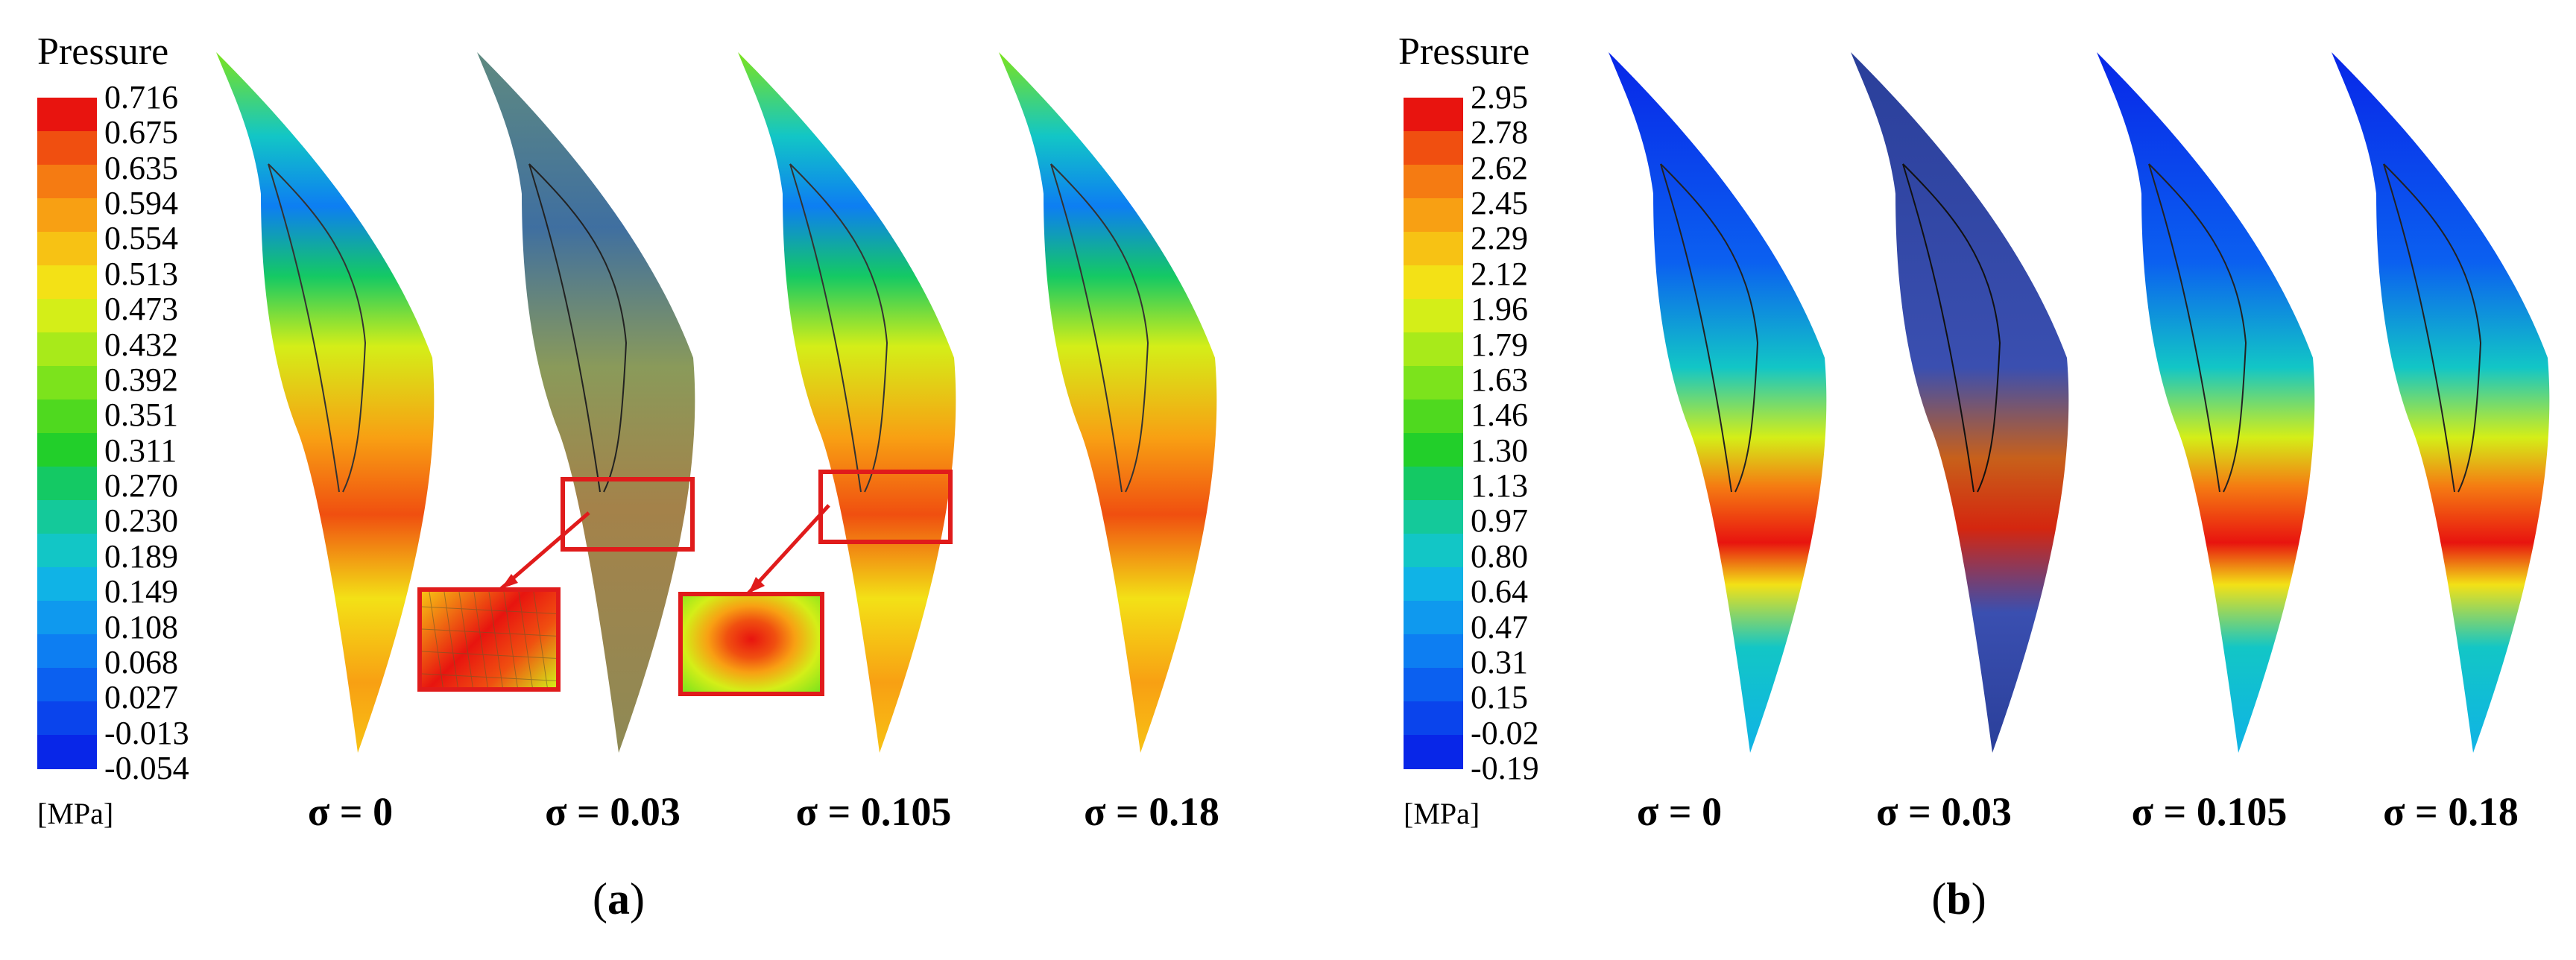 The width and height of the screenshot is (2576, 960). What do you see at coordinates (1499, 344) in the screenshot?
I see `tick-label: 1.79` at bounding box center [1499, 344].